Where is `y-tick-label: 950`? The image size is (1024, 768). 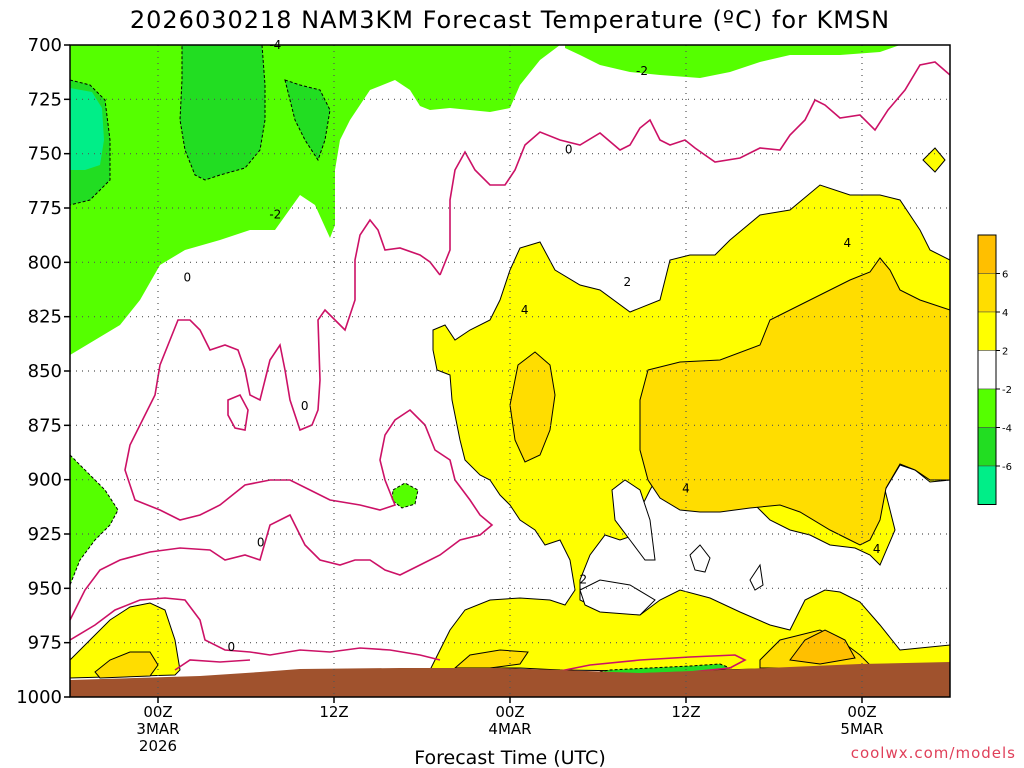
y-tick-label: 950 is located at coordinates (45, 588).